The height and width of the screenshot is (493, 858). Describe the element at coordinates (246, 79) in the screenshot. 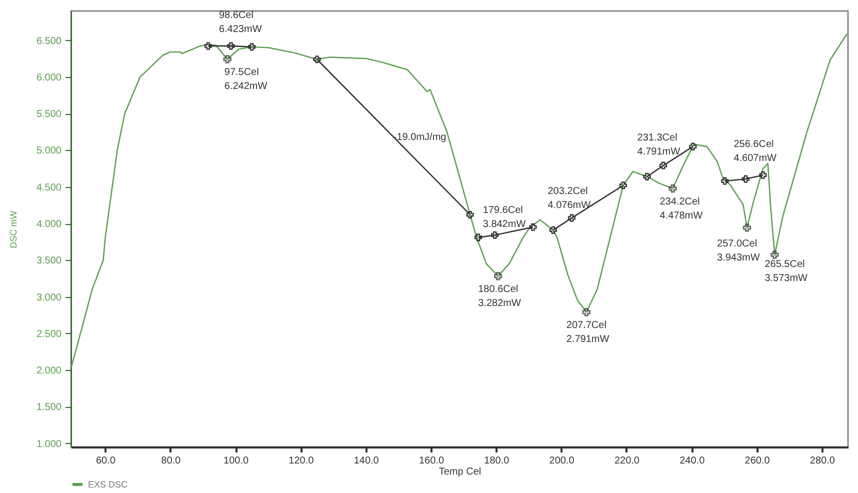

I see `annotation: 97.5Cel 6.242mW` at that location.